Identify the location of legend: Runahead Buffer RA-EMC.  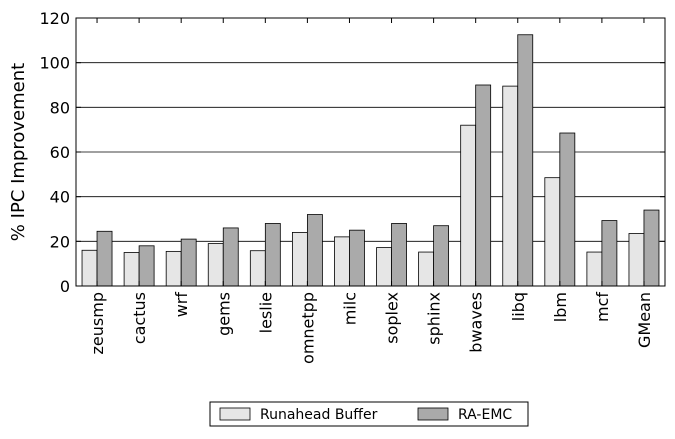
(369, 414).